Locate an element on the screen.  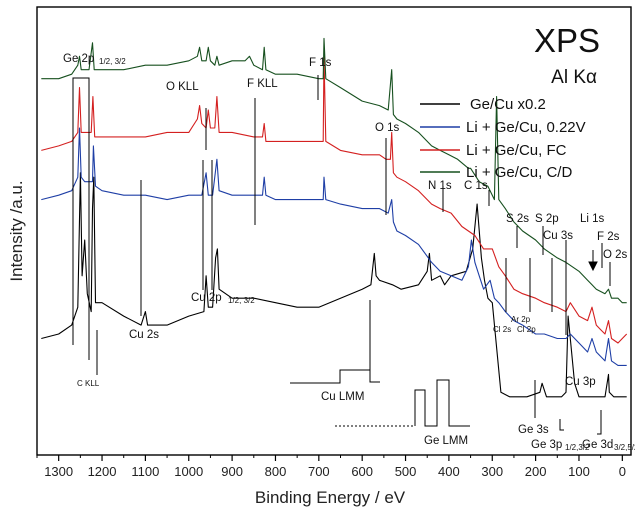
label-culmm: Cu LMM is located at coordinates (342, 397).